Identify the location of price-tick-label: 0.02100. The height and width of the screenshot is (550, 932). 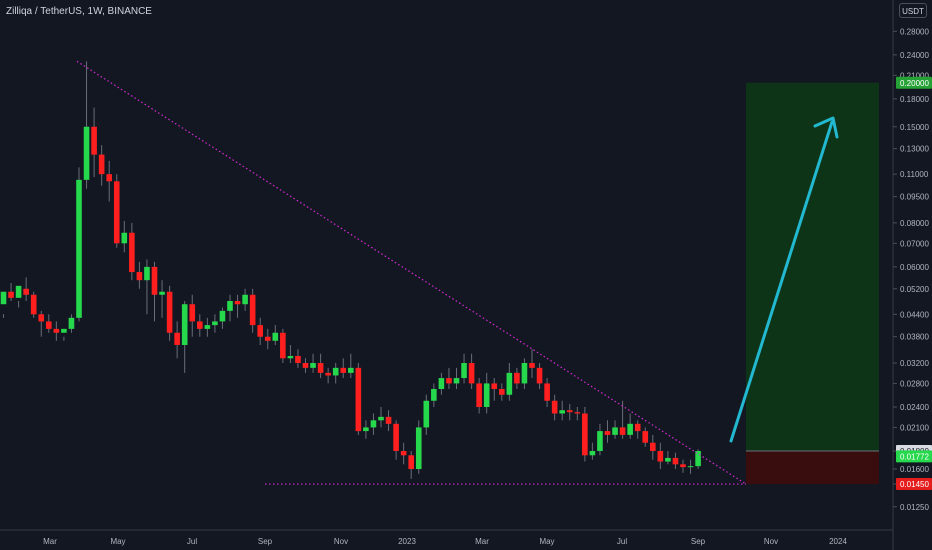
(914, 427).